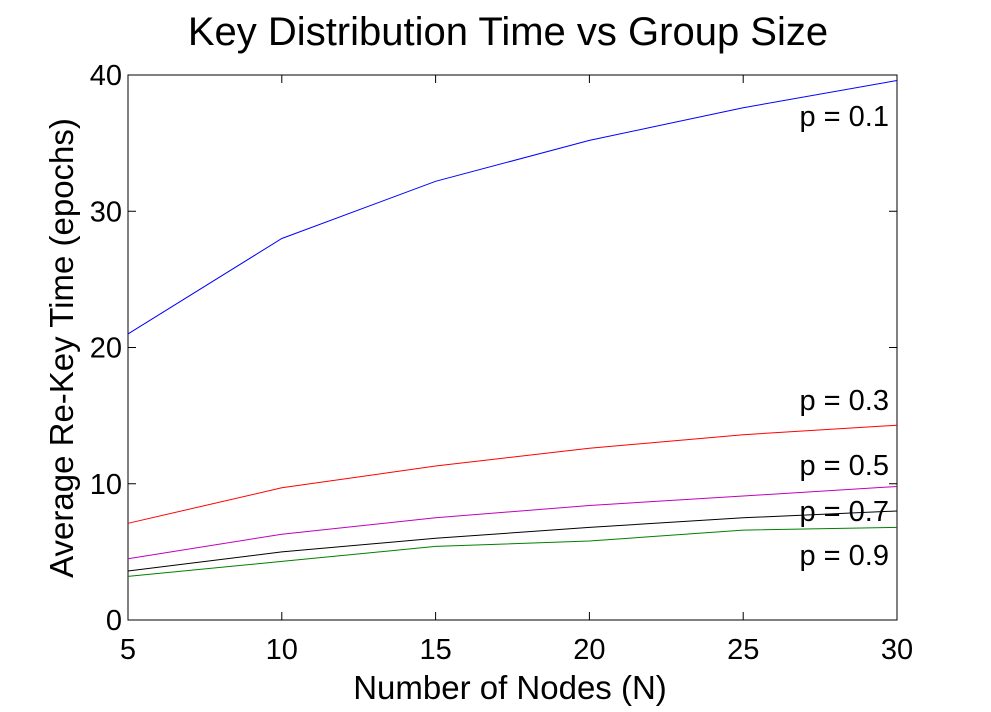  I want to click on y-tick-label: 0, so click(114, 621).